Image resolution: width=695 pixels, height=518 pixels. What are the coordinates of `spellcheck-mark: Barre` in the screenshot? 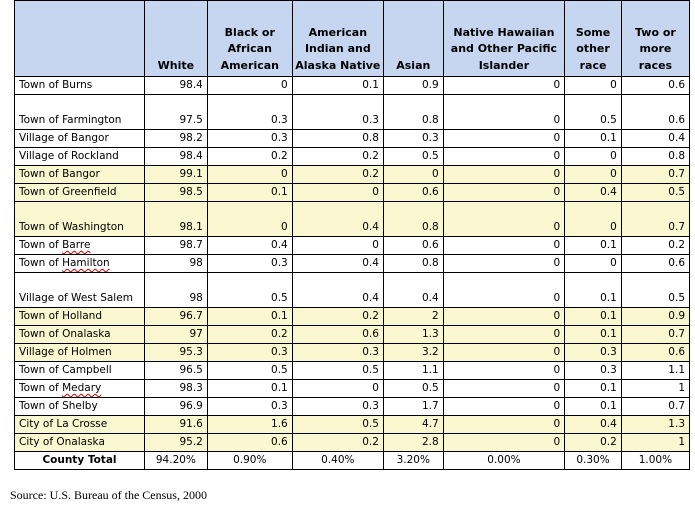 It's located at (76, 245).